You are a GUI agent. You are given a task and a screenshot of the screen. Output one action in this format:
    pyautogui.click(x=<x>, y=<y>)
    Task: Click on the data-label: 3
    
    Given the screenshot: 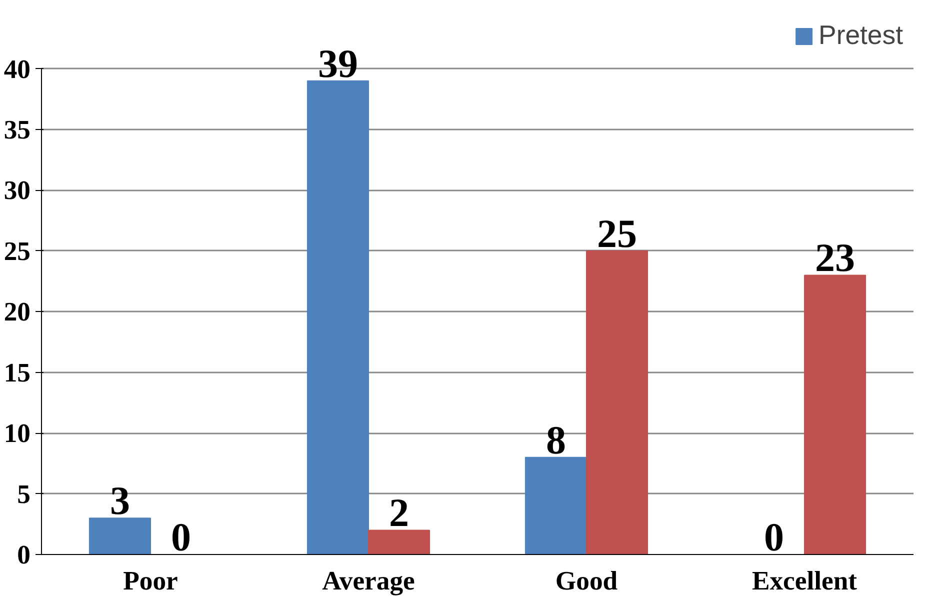 What is the action you would take?
    pyautogui.click(x=120, y=501)
    